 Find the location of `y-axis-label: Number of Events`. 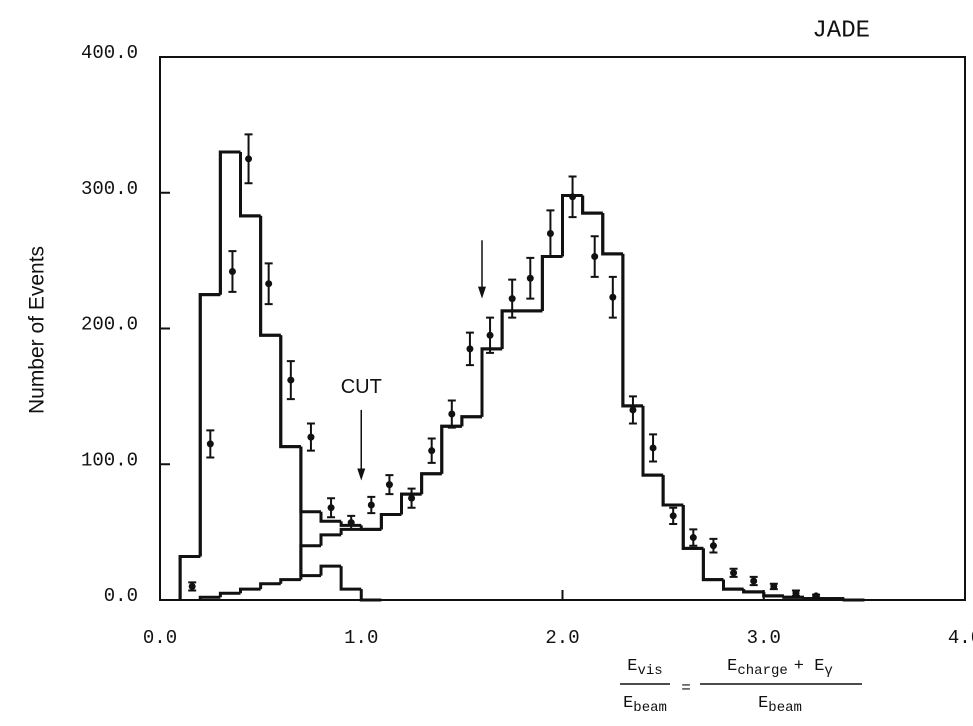

y-axis-label: Number of Events is located at coordinates (37, 330).